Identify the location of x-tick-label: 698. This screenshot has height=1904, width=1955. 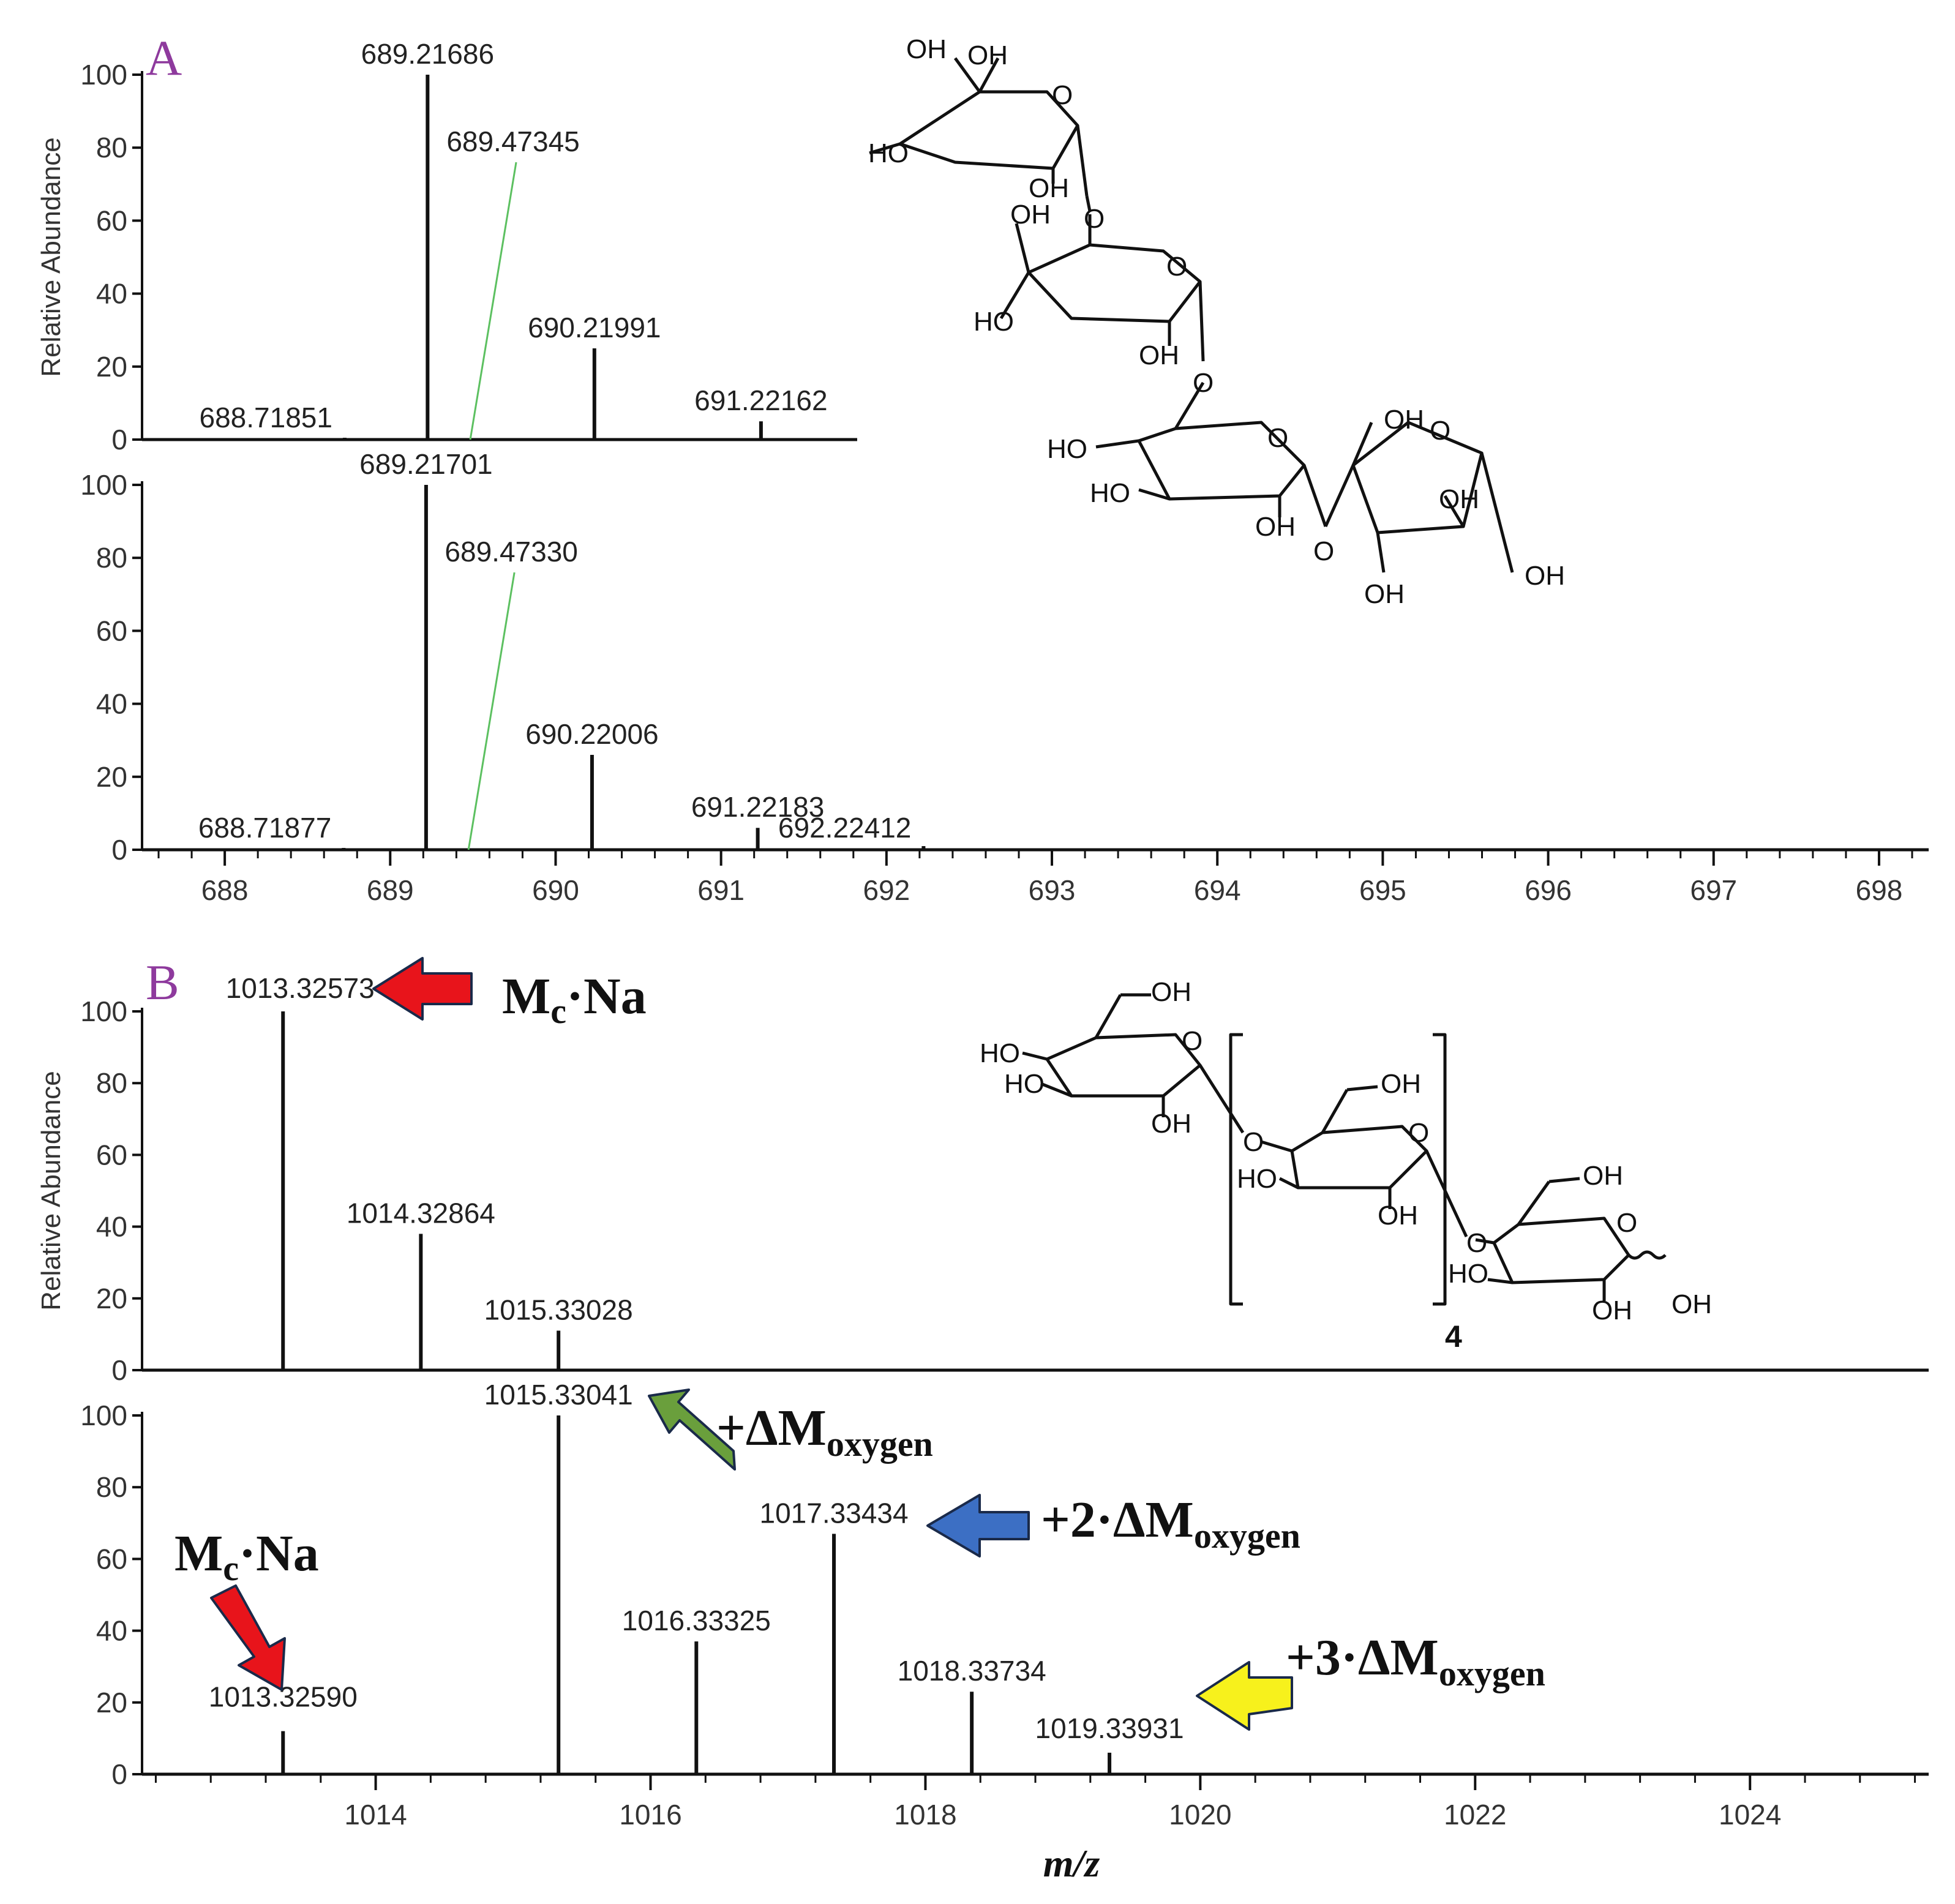
(1880, 890).